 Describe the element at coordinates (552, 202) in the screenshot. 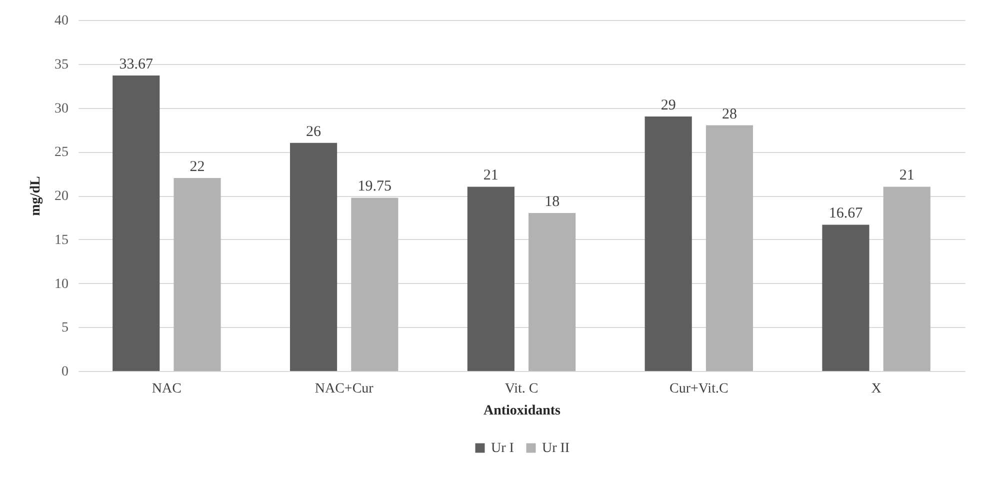

I see `data-label: 18` at that location.